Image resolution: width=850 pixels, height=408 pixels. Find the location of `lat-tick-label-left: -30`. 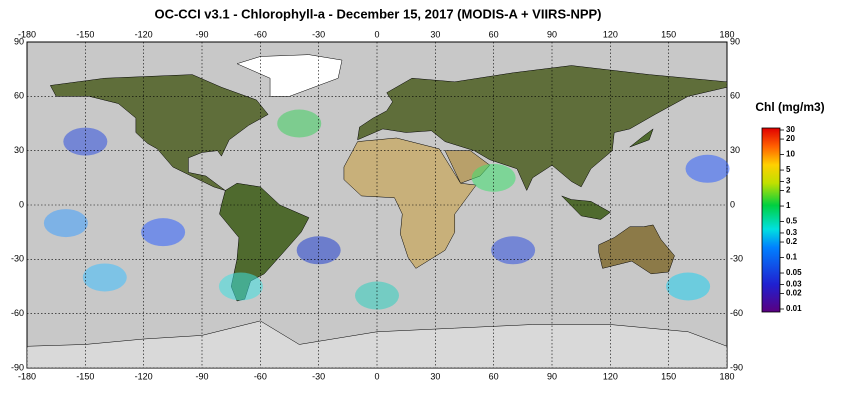

lat-tick-label-left: -30 is located at coordinates (17, 259).